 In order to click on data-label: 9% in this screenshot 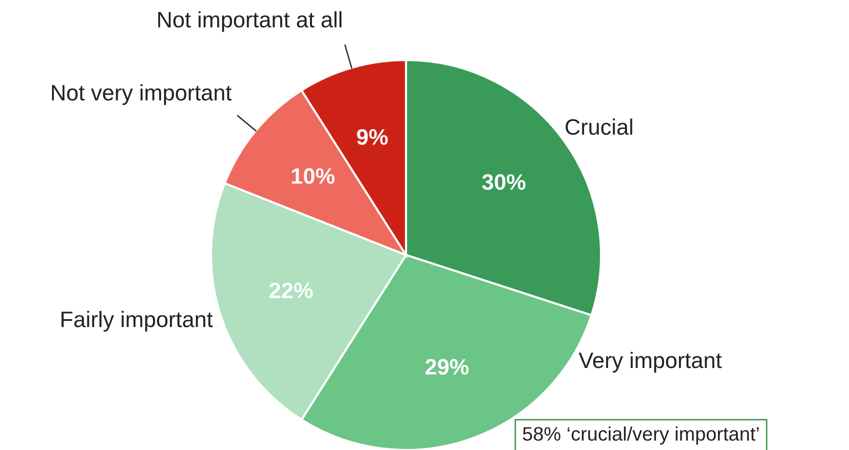, I will do `click(372, 137)`.